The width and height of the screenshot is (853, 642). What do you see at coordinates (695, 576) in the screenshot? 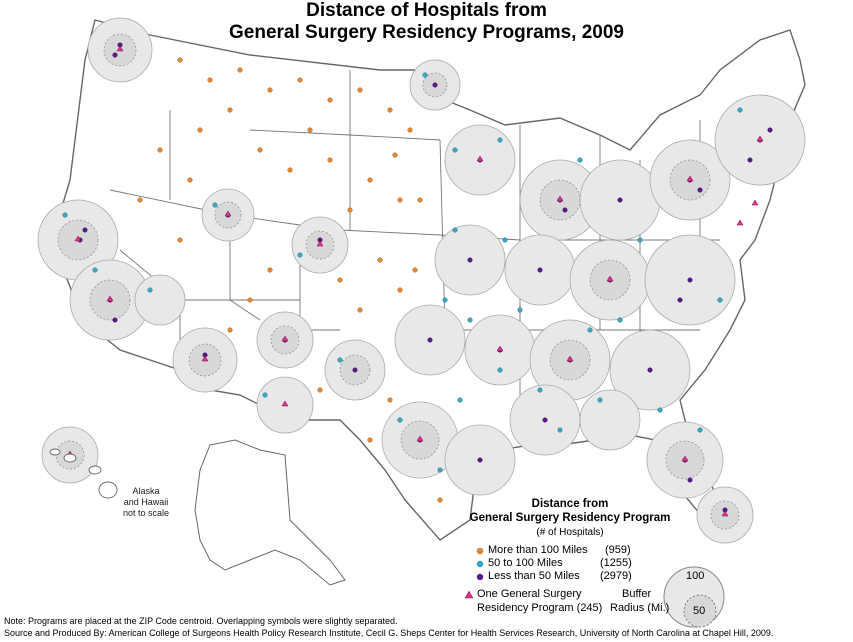
I see `legend-buffer-outer-value: 100` at bounding box center [695, 576].